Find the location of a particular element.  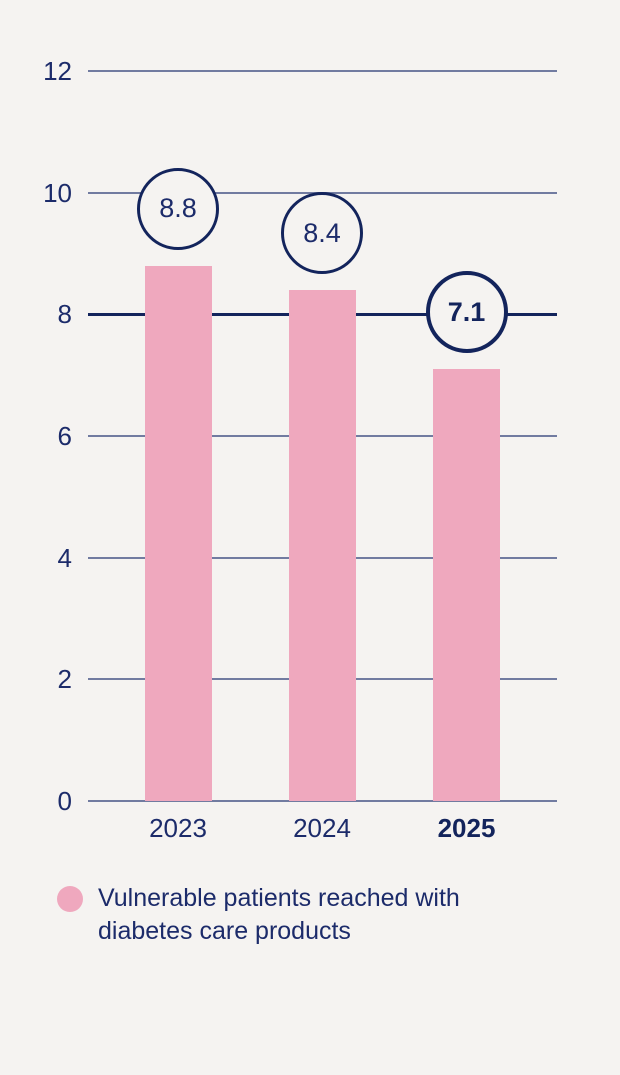

x-axis-label-2025: 2025 is located at coordinates (466, 828).